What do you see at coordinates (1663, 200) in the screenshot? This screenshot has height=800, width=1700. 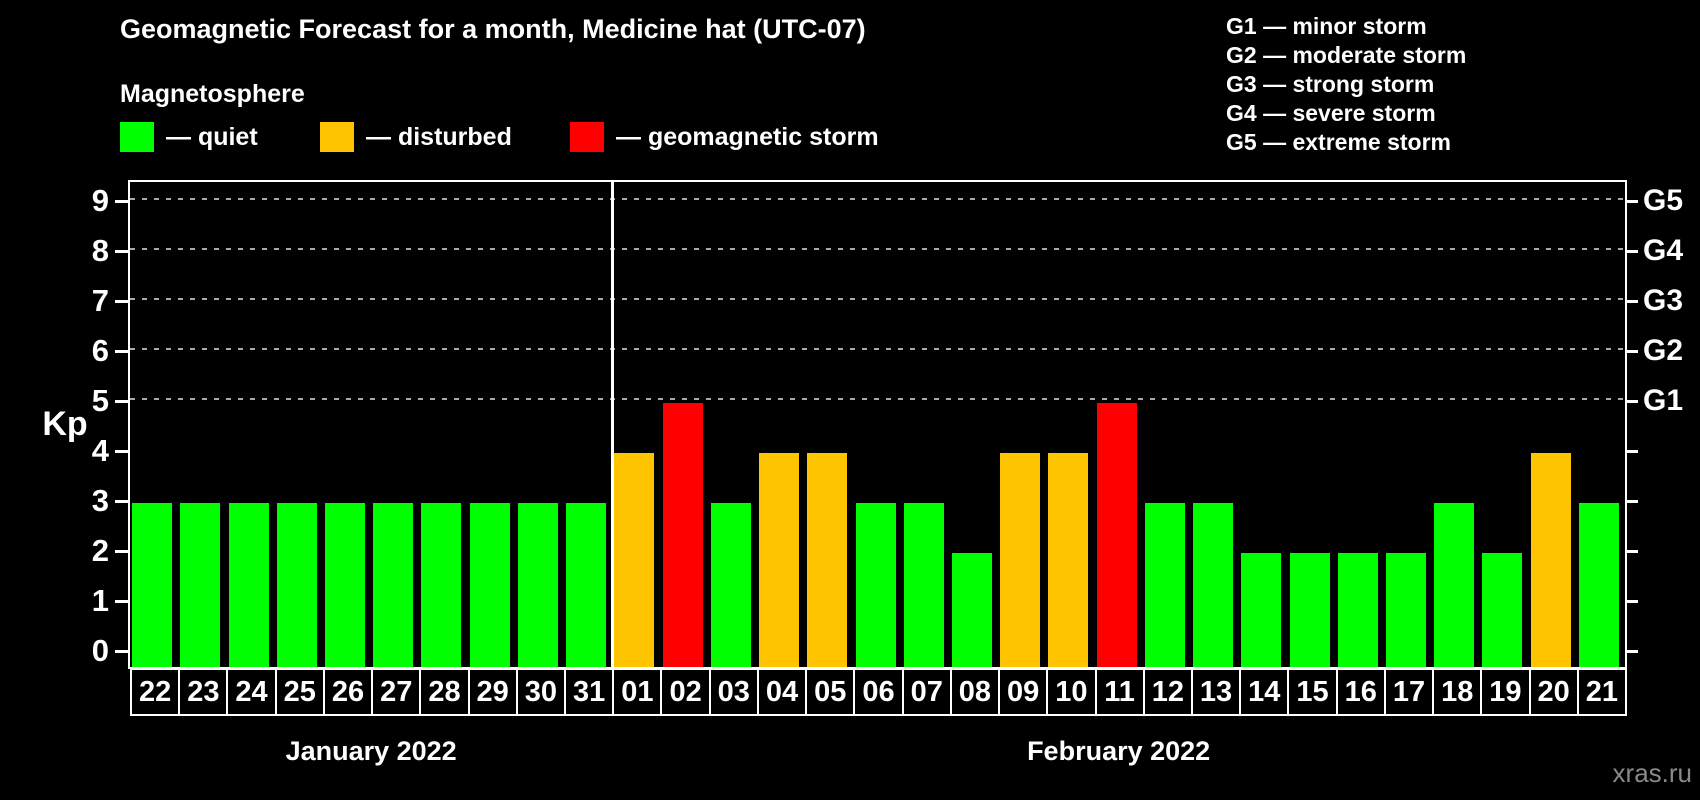 I see `right-axis-label-g5: G5` at bounding box center [1663, 200].